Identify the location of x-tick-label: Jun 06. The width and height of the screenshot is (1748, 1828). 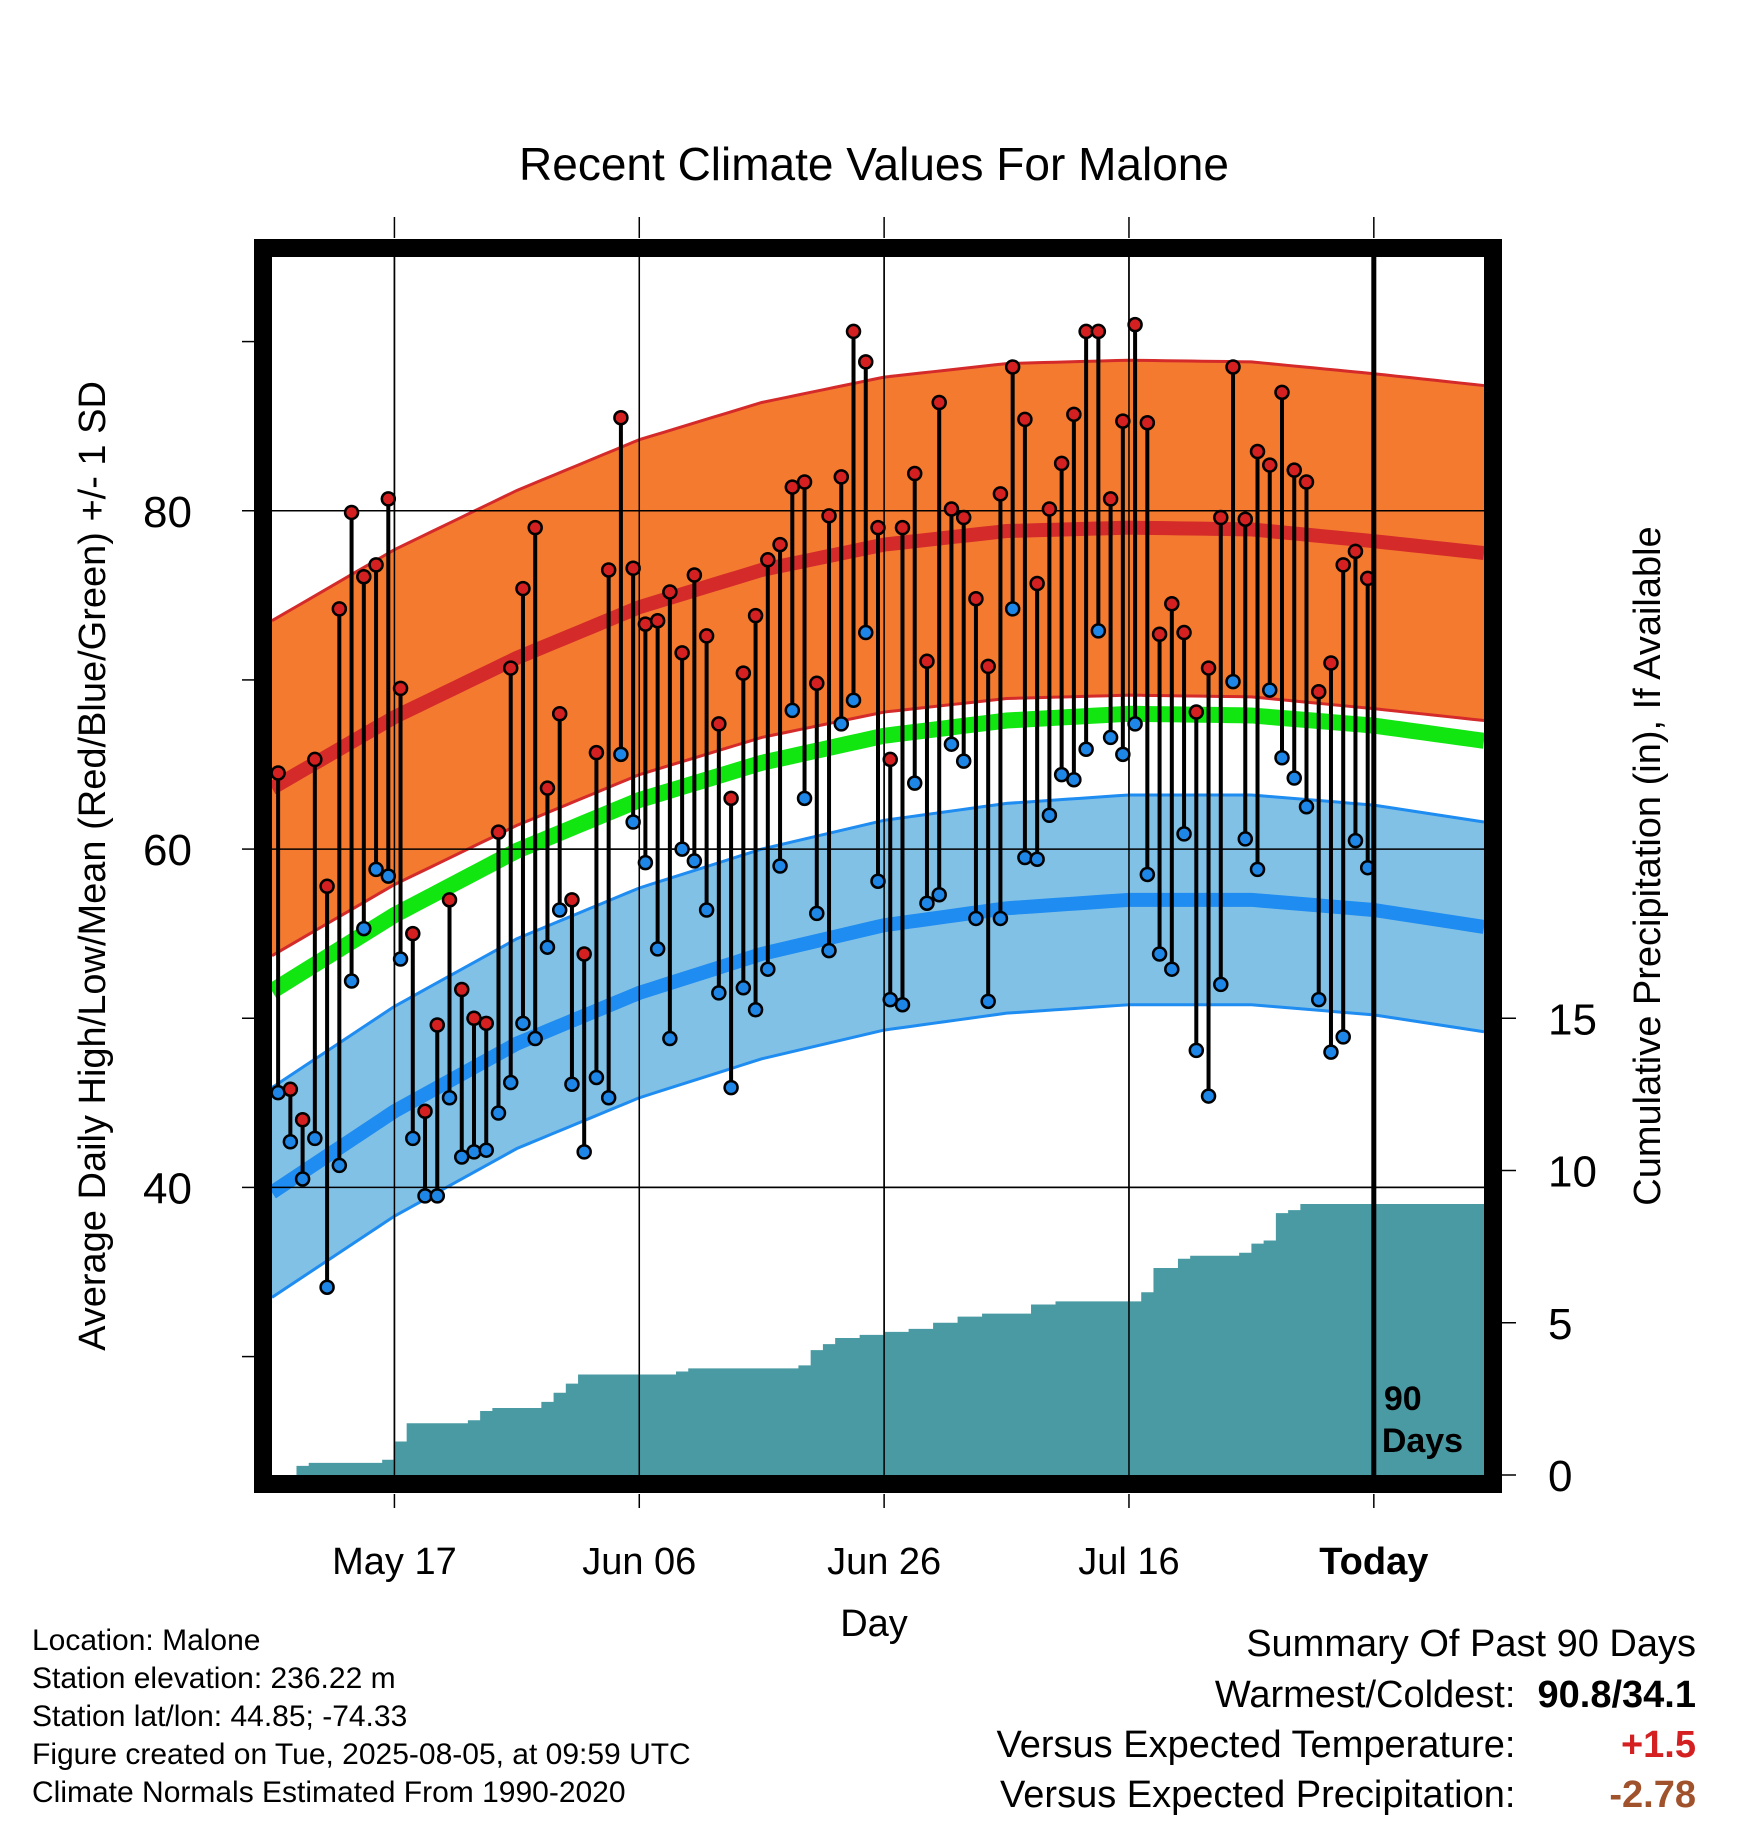
(639, 1562).